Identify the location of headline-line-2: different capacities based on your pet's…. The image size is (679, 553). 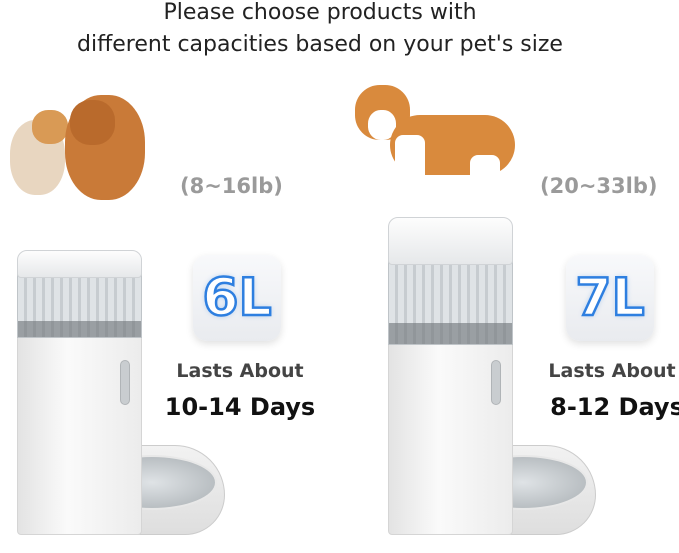
(320, 44).